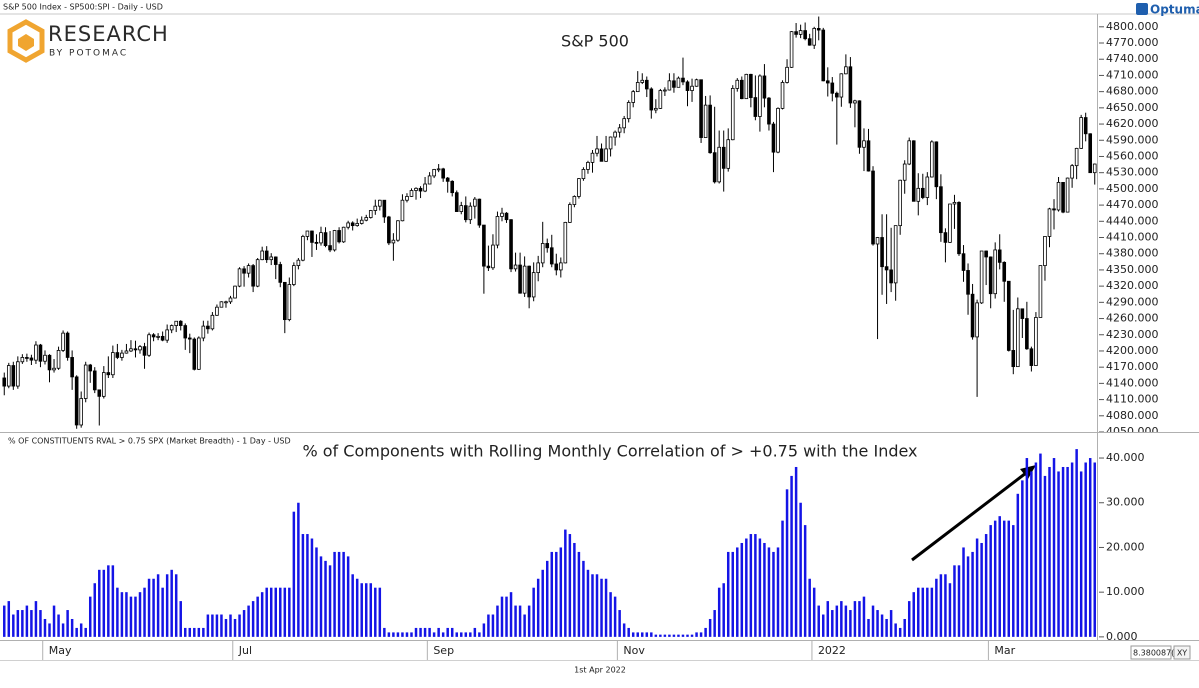  I want to click on vendor-name: Optuma, so click(1174, 10).